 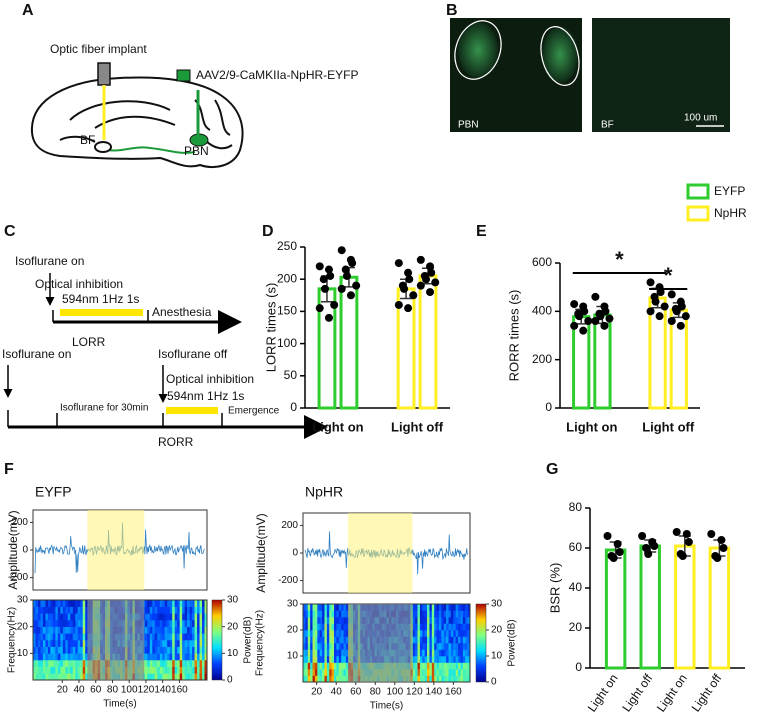 I want to click on protocol-text: Emergence, so click(x=254, y=411).